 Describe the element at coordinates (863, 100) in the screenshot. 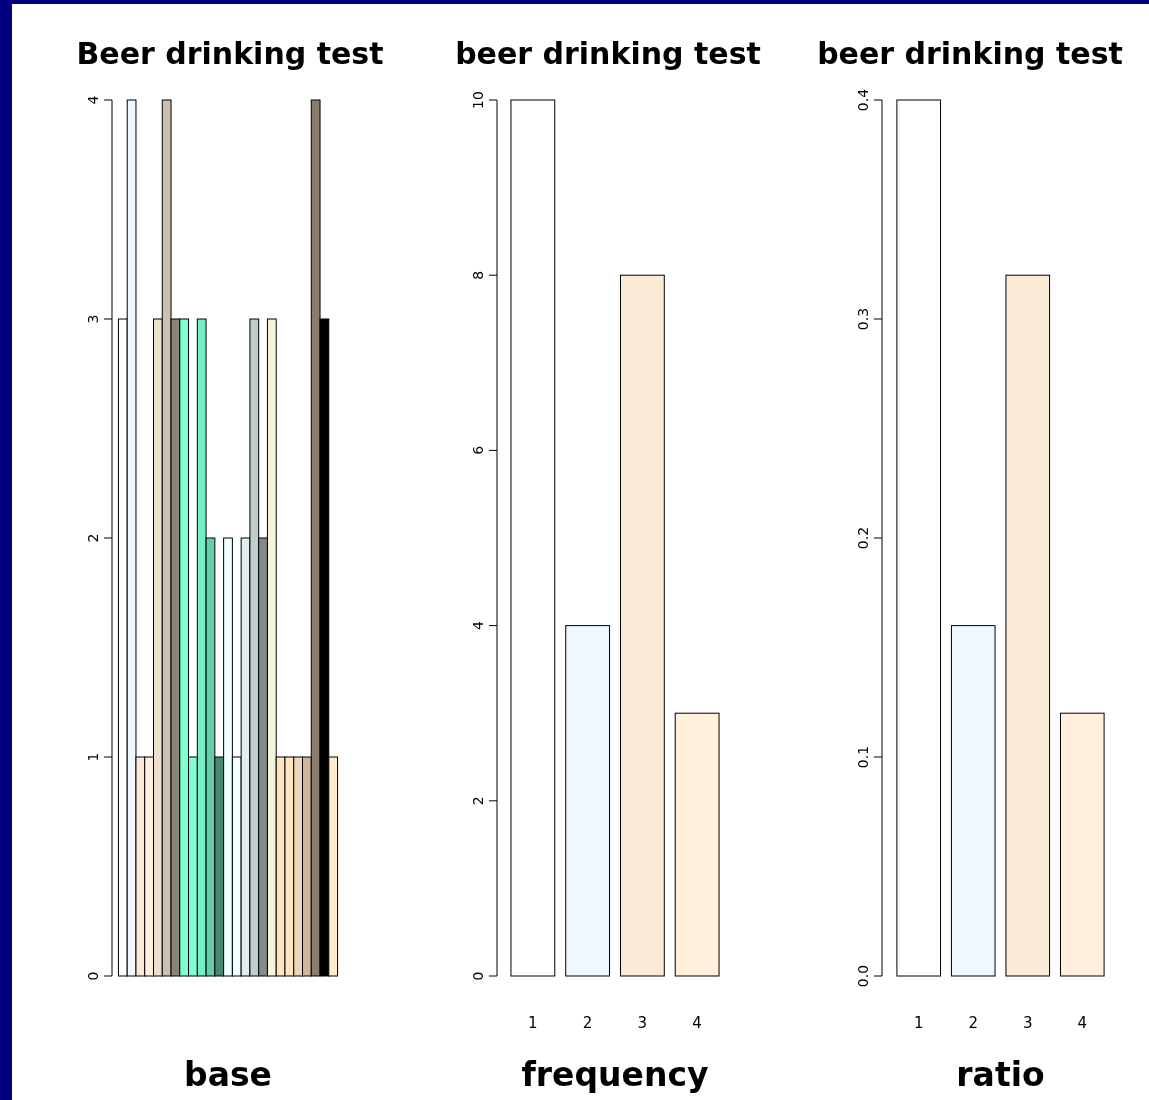

I see `y-tick-label: 0.4` at that location.